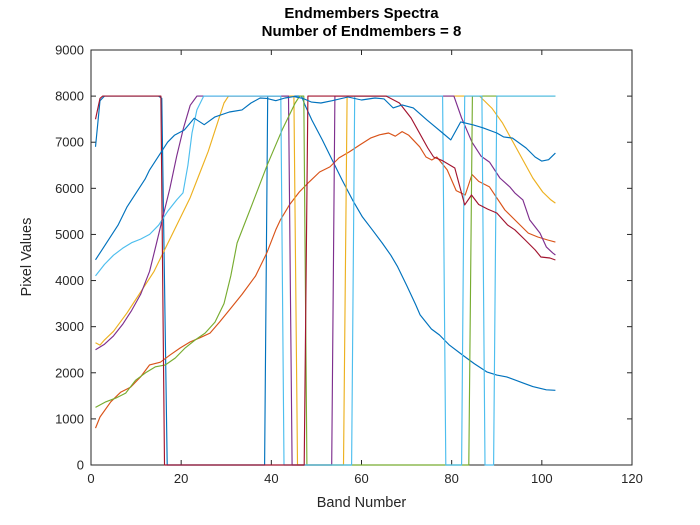 The height and width of the screenshot is (525, 700). I want to click on x-tick-label: 120, so click(632, 478).